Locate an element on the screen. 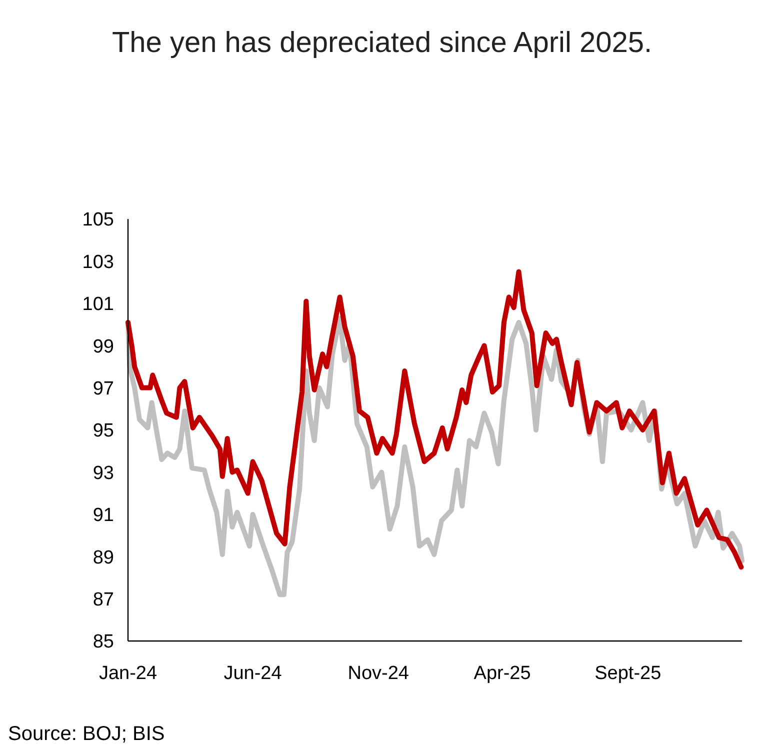 This screenshot has width=784, height=755. source-note: Source: BOJ; BIS is located at coordinates (86, 734).